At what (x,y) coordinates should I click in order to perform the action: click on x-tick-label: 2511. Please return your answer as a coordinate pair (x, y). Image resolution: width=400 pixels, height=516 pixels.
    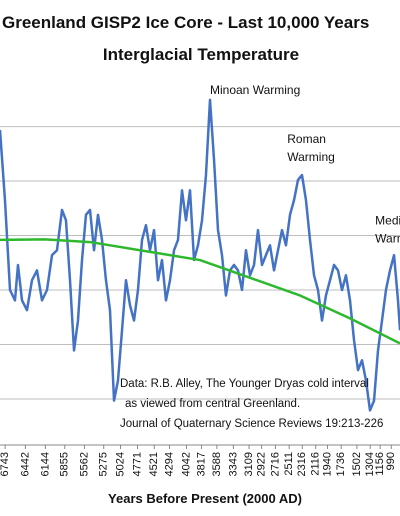
    Looking at the image, I should click on (289, 464).